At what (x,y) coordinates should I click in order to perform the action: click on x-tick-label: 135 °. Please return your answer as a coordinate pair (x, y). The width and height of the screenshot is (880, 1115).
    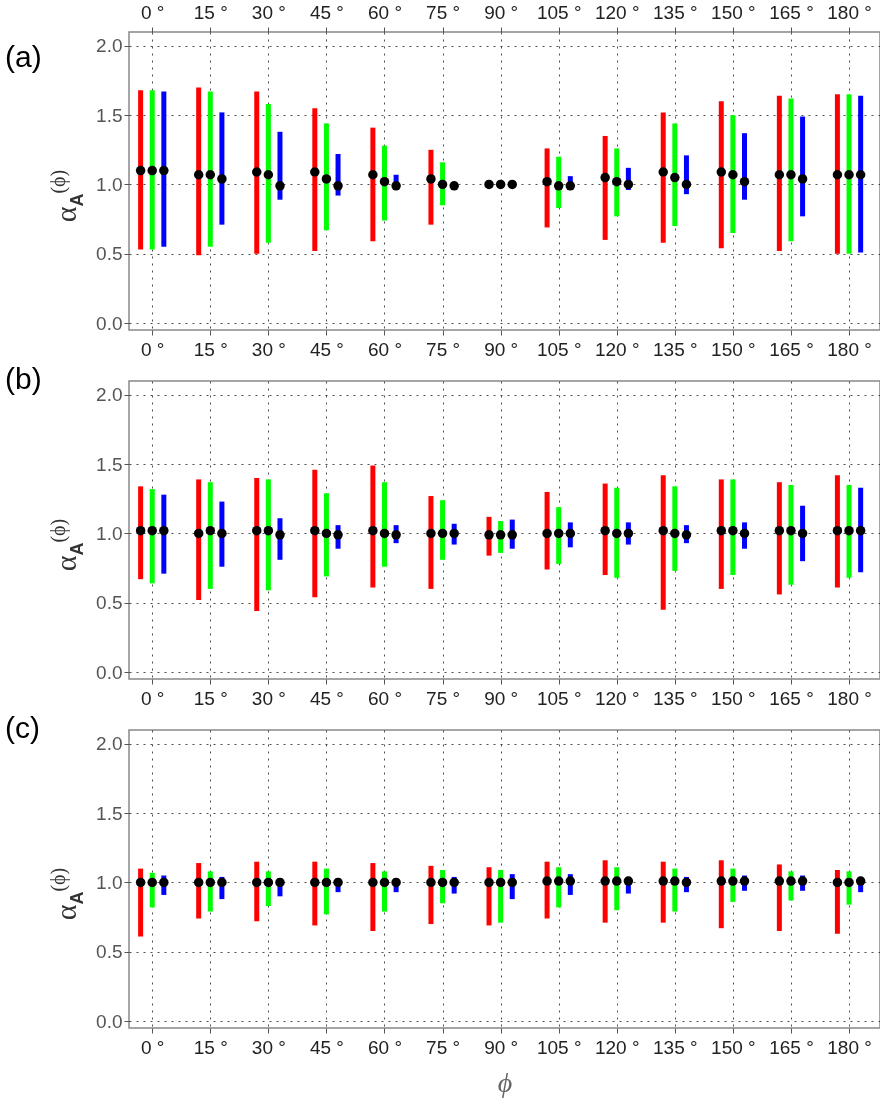
    Looking at the image, I should click on (675, 349).